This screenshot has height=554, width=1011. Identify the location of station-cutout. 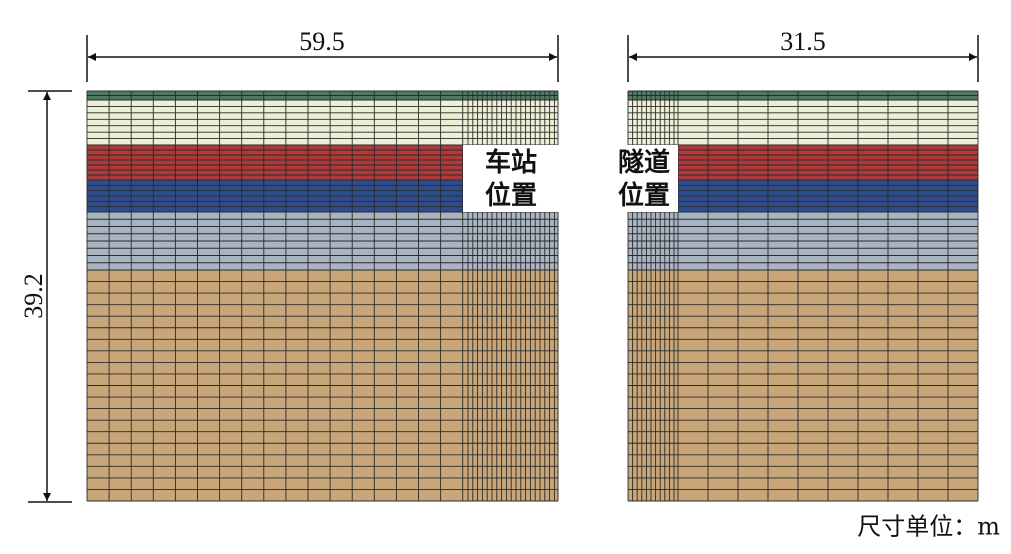
(511, 178).